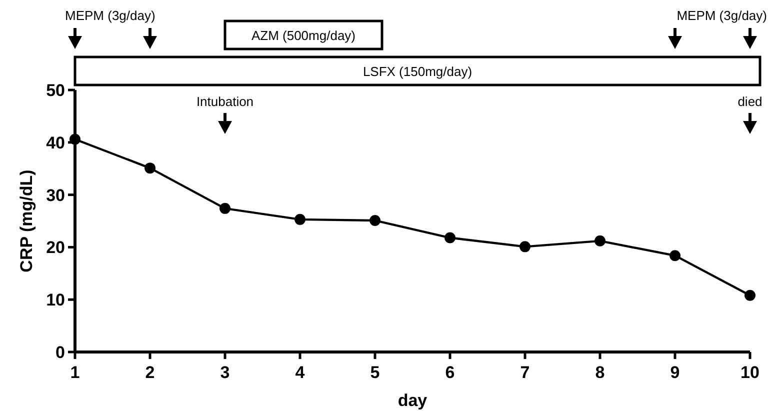 The image size is (777, 411). What do you see at coordinates (55, 195) in the screenshot?
I see `y-tick-label: 30` at bounding box center [55, 195].